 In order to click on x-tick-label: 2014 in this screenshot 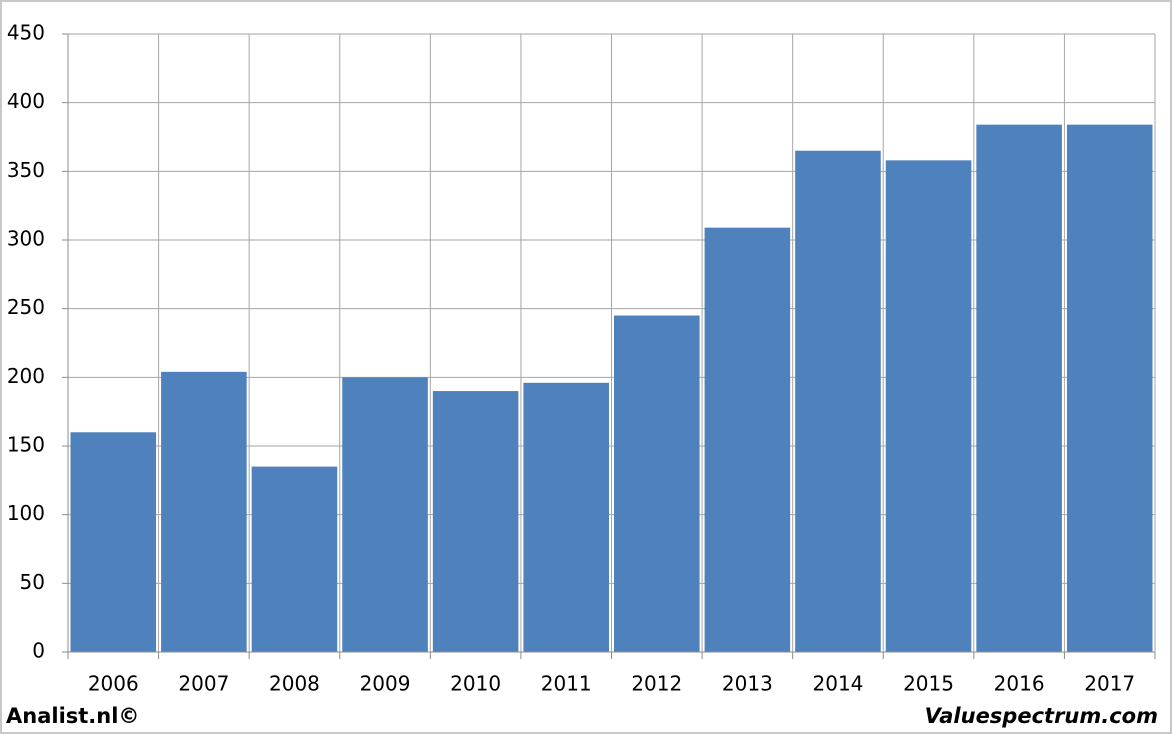, I will do `click(838, 684)`.